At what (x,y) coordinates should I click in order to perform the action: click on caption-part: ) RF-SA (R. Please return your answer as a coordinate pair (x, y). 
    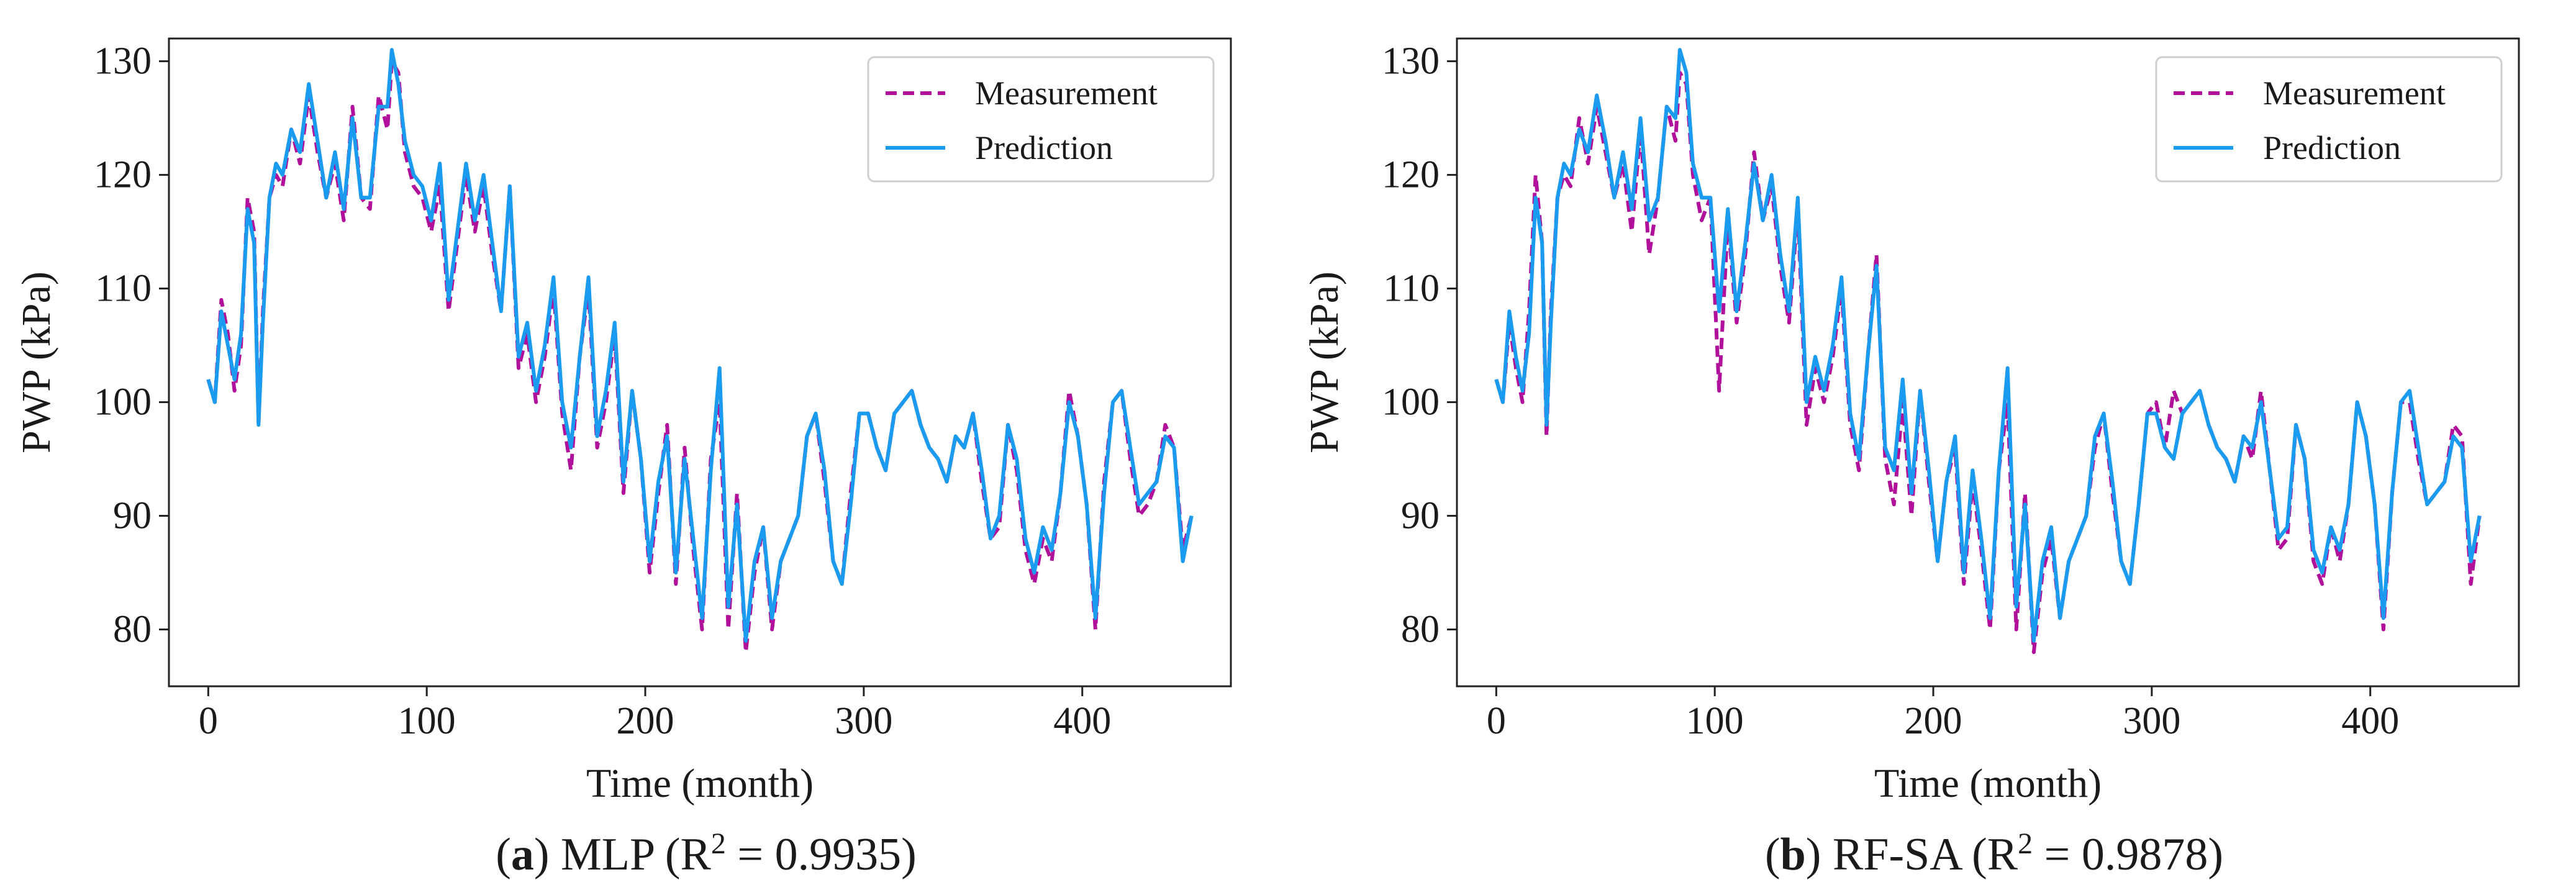
    Looking at the image, I should click on (1912, 854).